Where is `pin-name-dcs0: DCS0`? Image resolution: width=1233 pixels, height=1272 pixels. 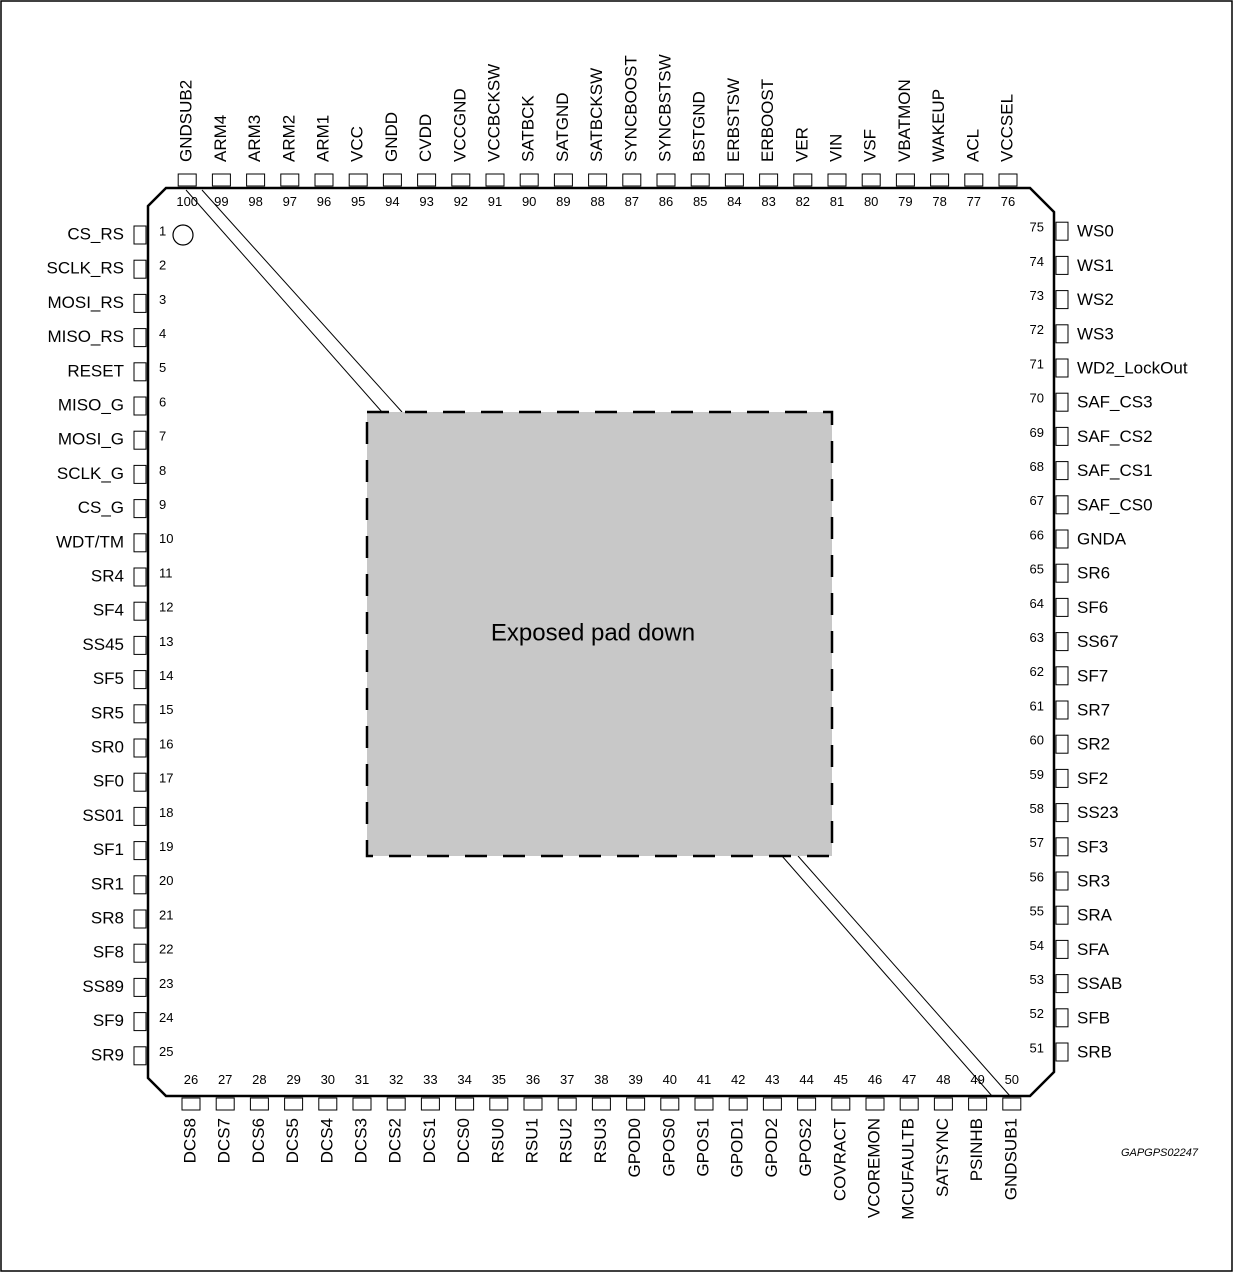 pin-name-dcs0: DCS0 is located at coordinates (463, 1140).